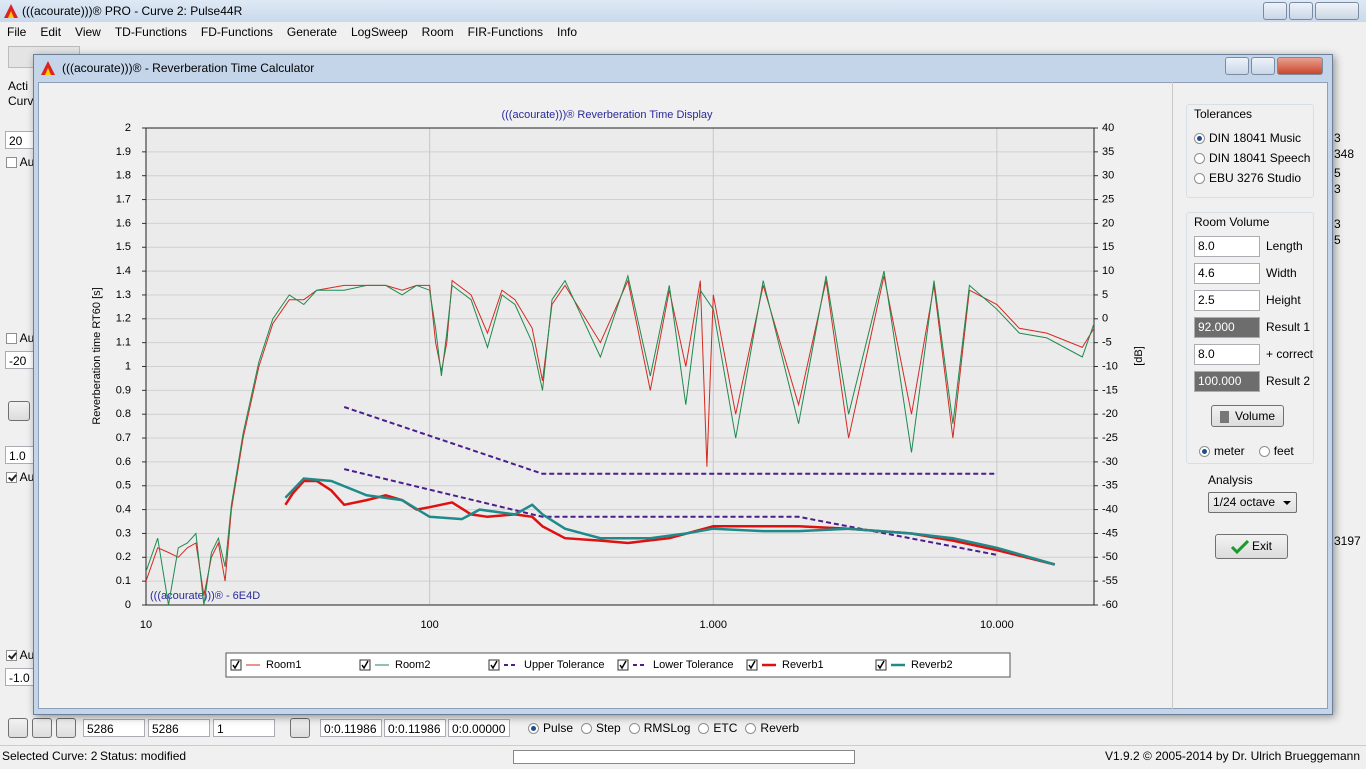 Image resolution: width=1366 pixels, height=769 pixels. What do you see at coordinates (1110, 438) in the screenshot?
I see `y2-tick-label: -25` at bounding box center [1110, 438].